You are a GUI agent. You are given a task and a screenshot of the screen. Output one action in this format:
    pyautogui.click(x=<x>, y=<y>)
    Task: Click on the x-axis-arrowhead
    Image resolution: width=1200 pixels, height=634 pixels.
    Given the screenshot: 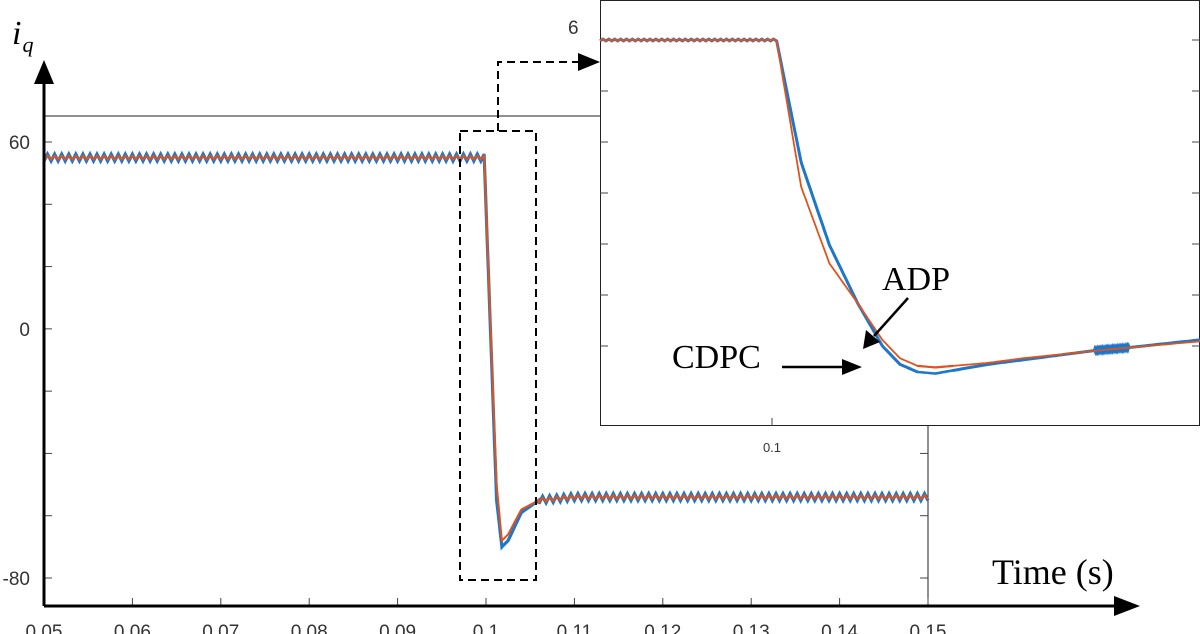 What is the action you would take?
    pyautogui.click(x=1127, y=606)
    